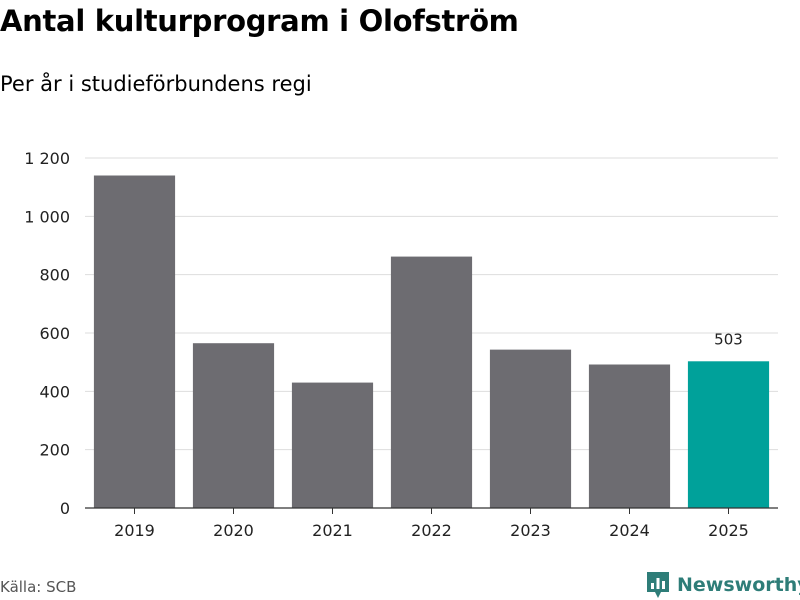  I want to click on bar-2025, so click(728, 434).